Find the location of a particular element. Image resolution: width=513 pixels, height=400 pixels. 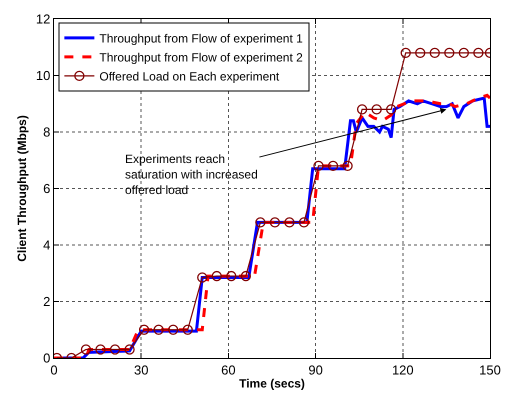

annotation: Experiments reach saturation with increased offered load is located at coordinates (191, 175).